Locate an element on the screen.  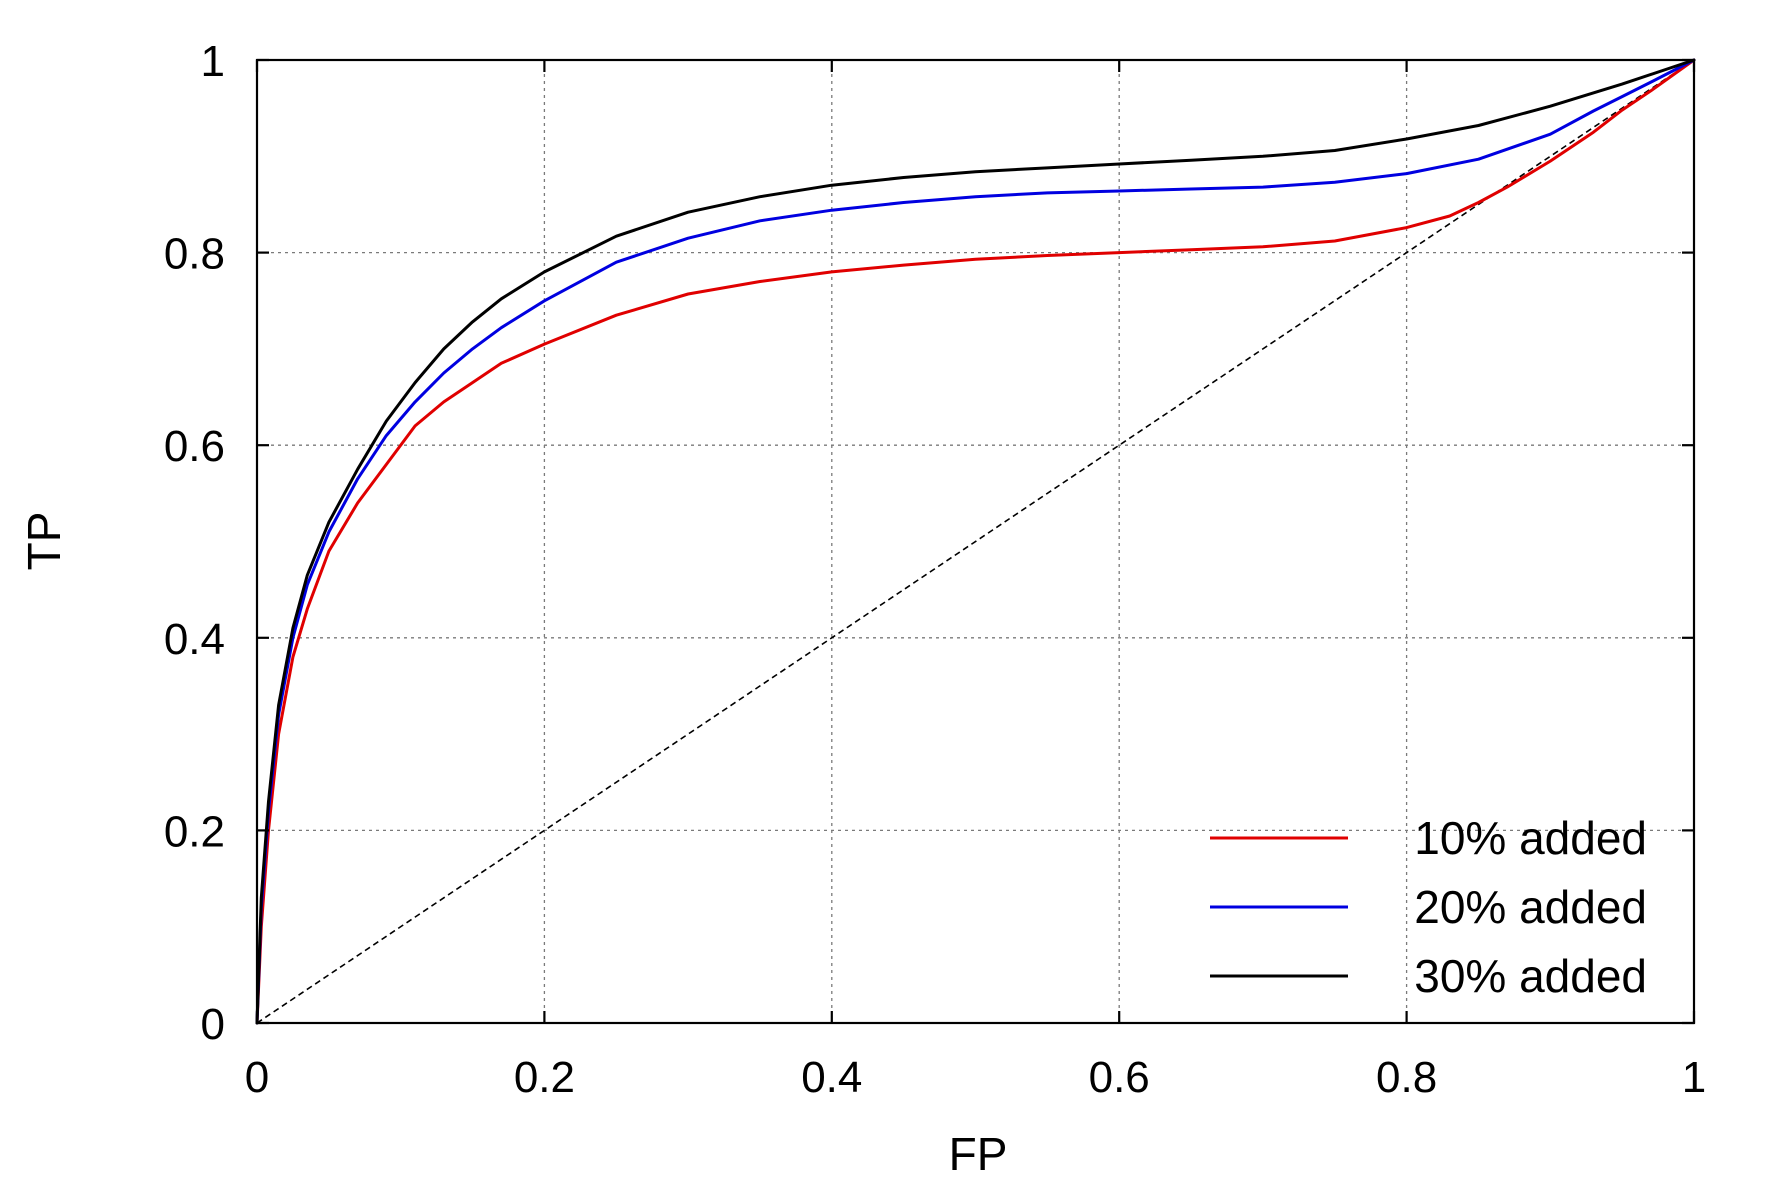
legend-label-3: 30% added is located at coordinates (1530, 976).